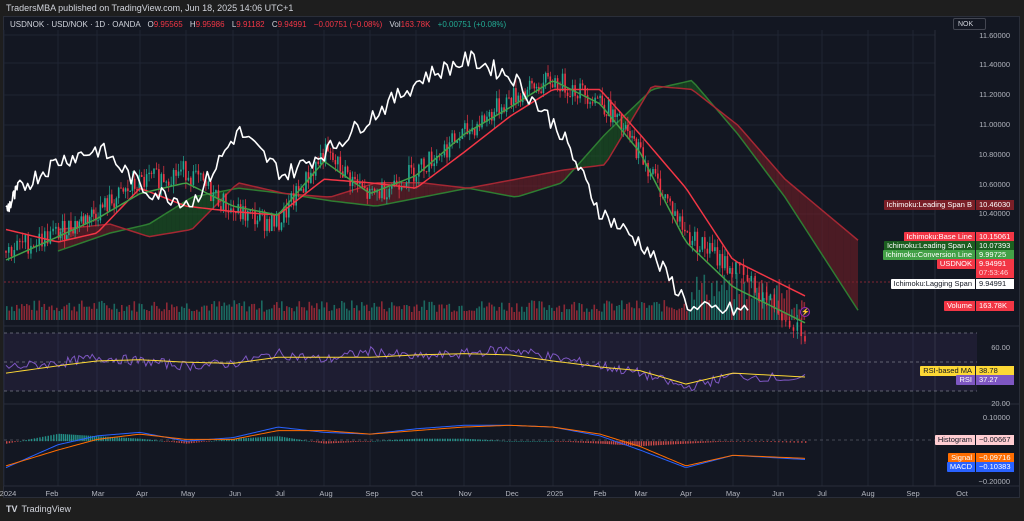  I want to click on price-tag: Ichimoku:Leading Span B 10.46030, so click(948, 205).